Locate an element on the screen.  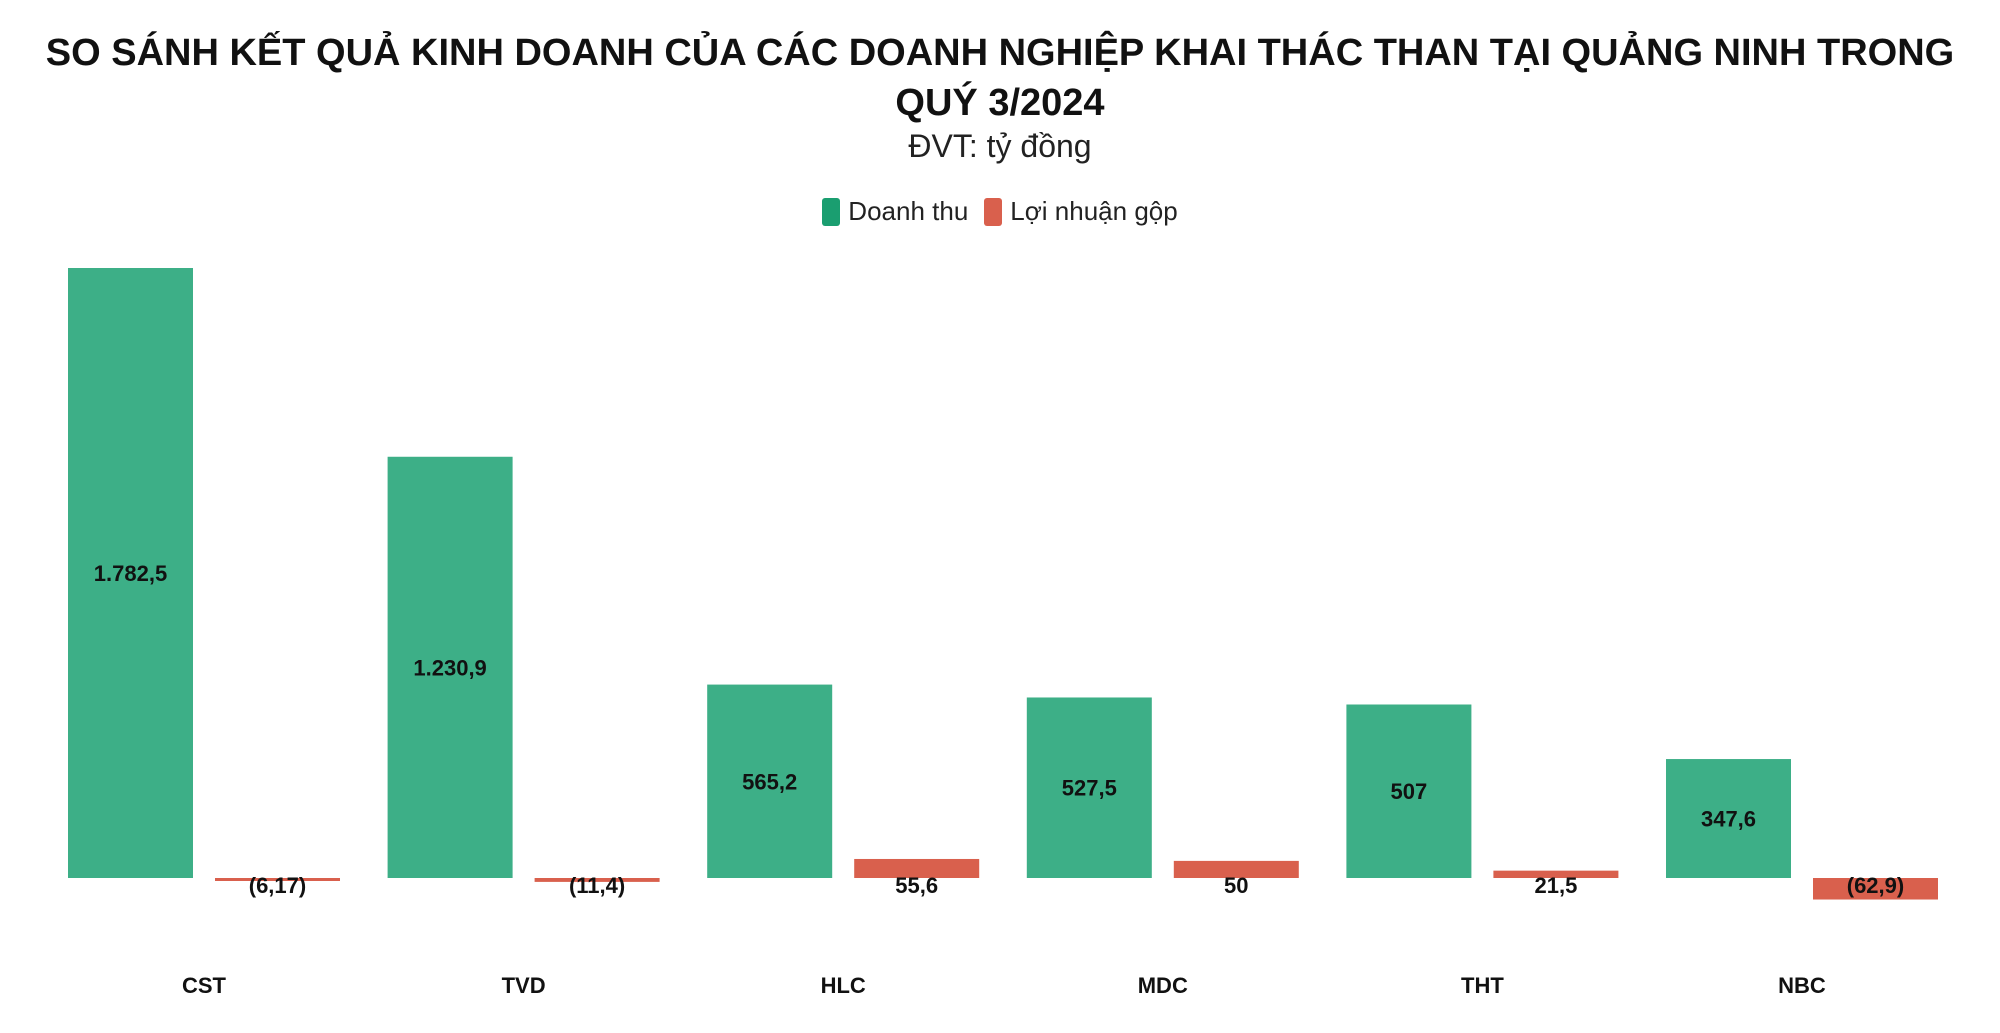
revenue-label-cst: 1.782,5 is located at coordinates (130, 573).